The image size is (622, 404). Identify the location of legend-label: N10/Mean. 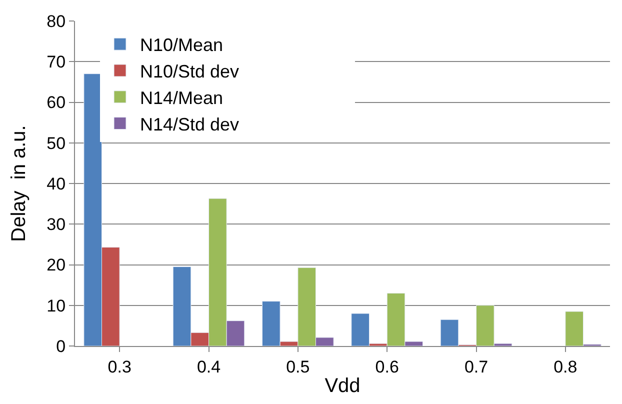
(182, 45).